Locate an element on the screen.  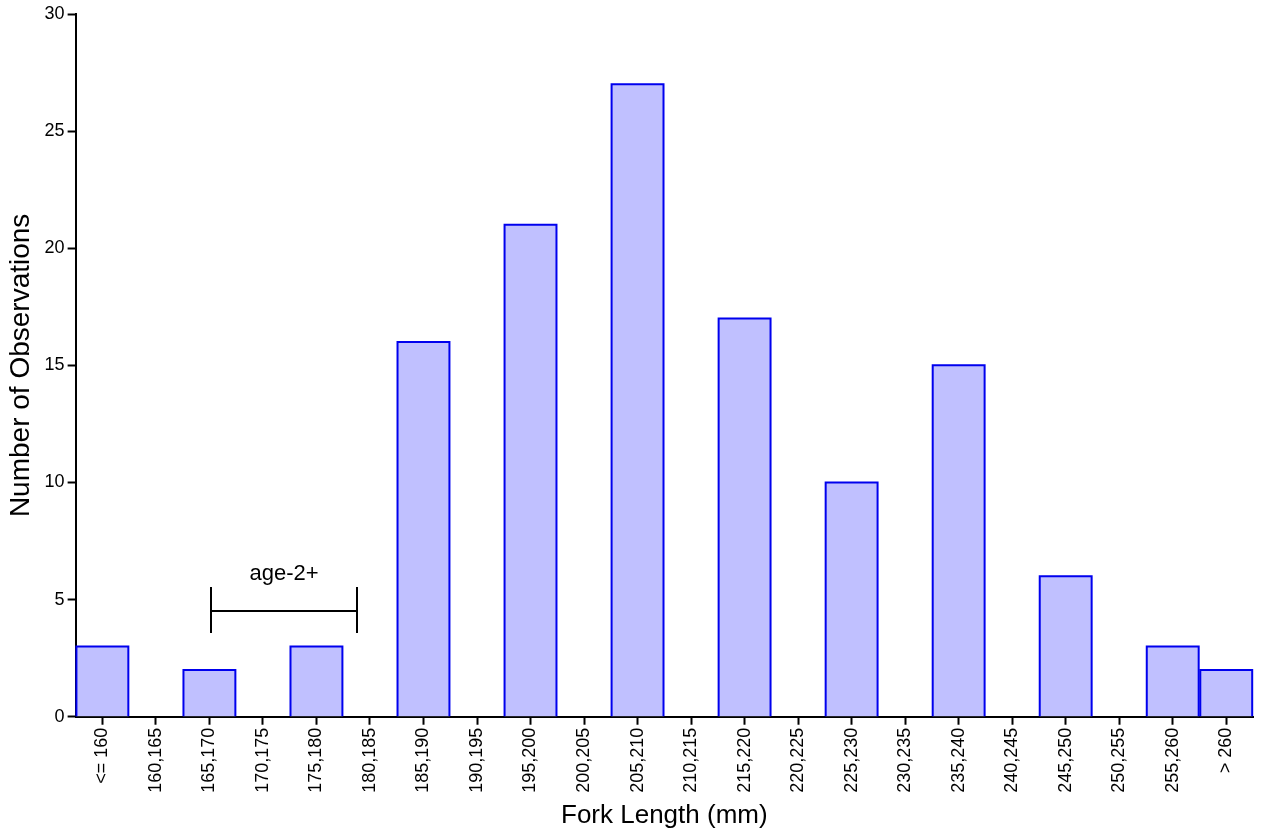
x-tick-label: 245,250 is located at coordinates (1064, 760).